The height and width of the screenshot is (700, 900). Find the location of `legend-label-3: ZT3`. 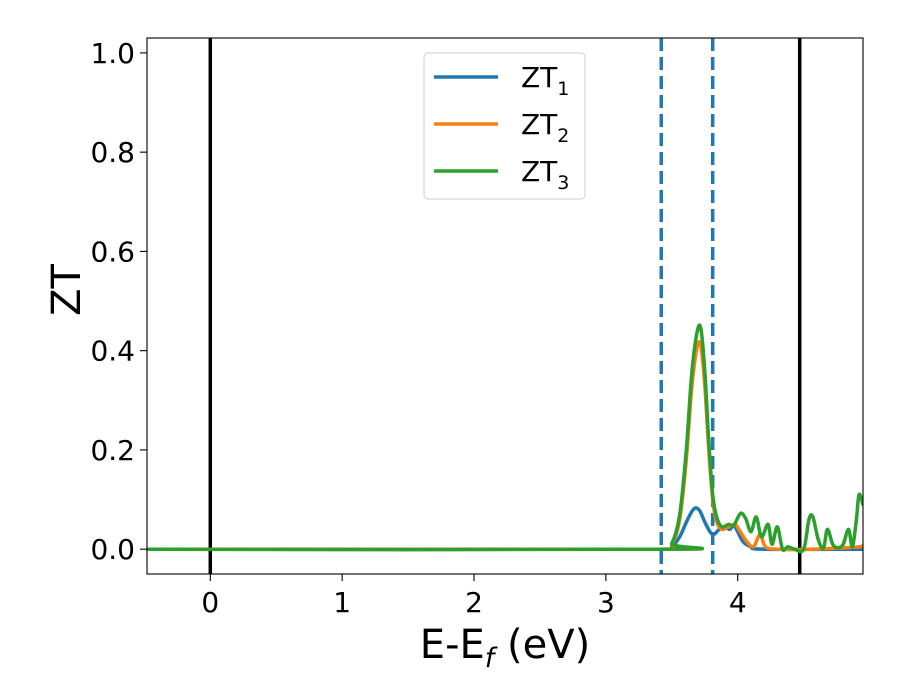

legend-label-3: ZT3 is located at coordinates (545, 174).